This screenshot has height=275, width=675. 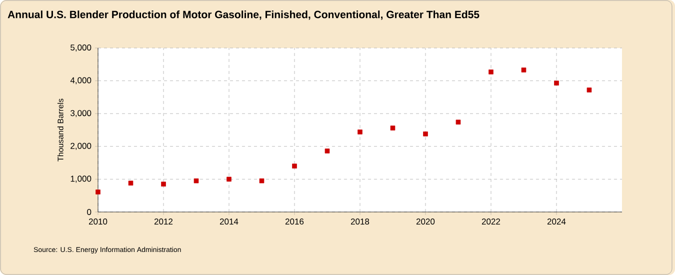 What do you see at coordinates (98, 221) in the screenshot?
I see `x-tick-label: 2010` at bounding box center [98, 221].